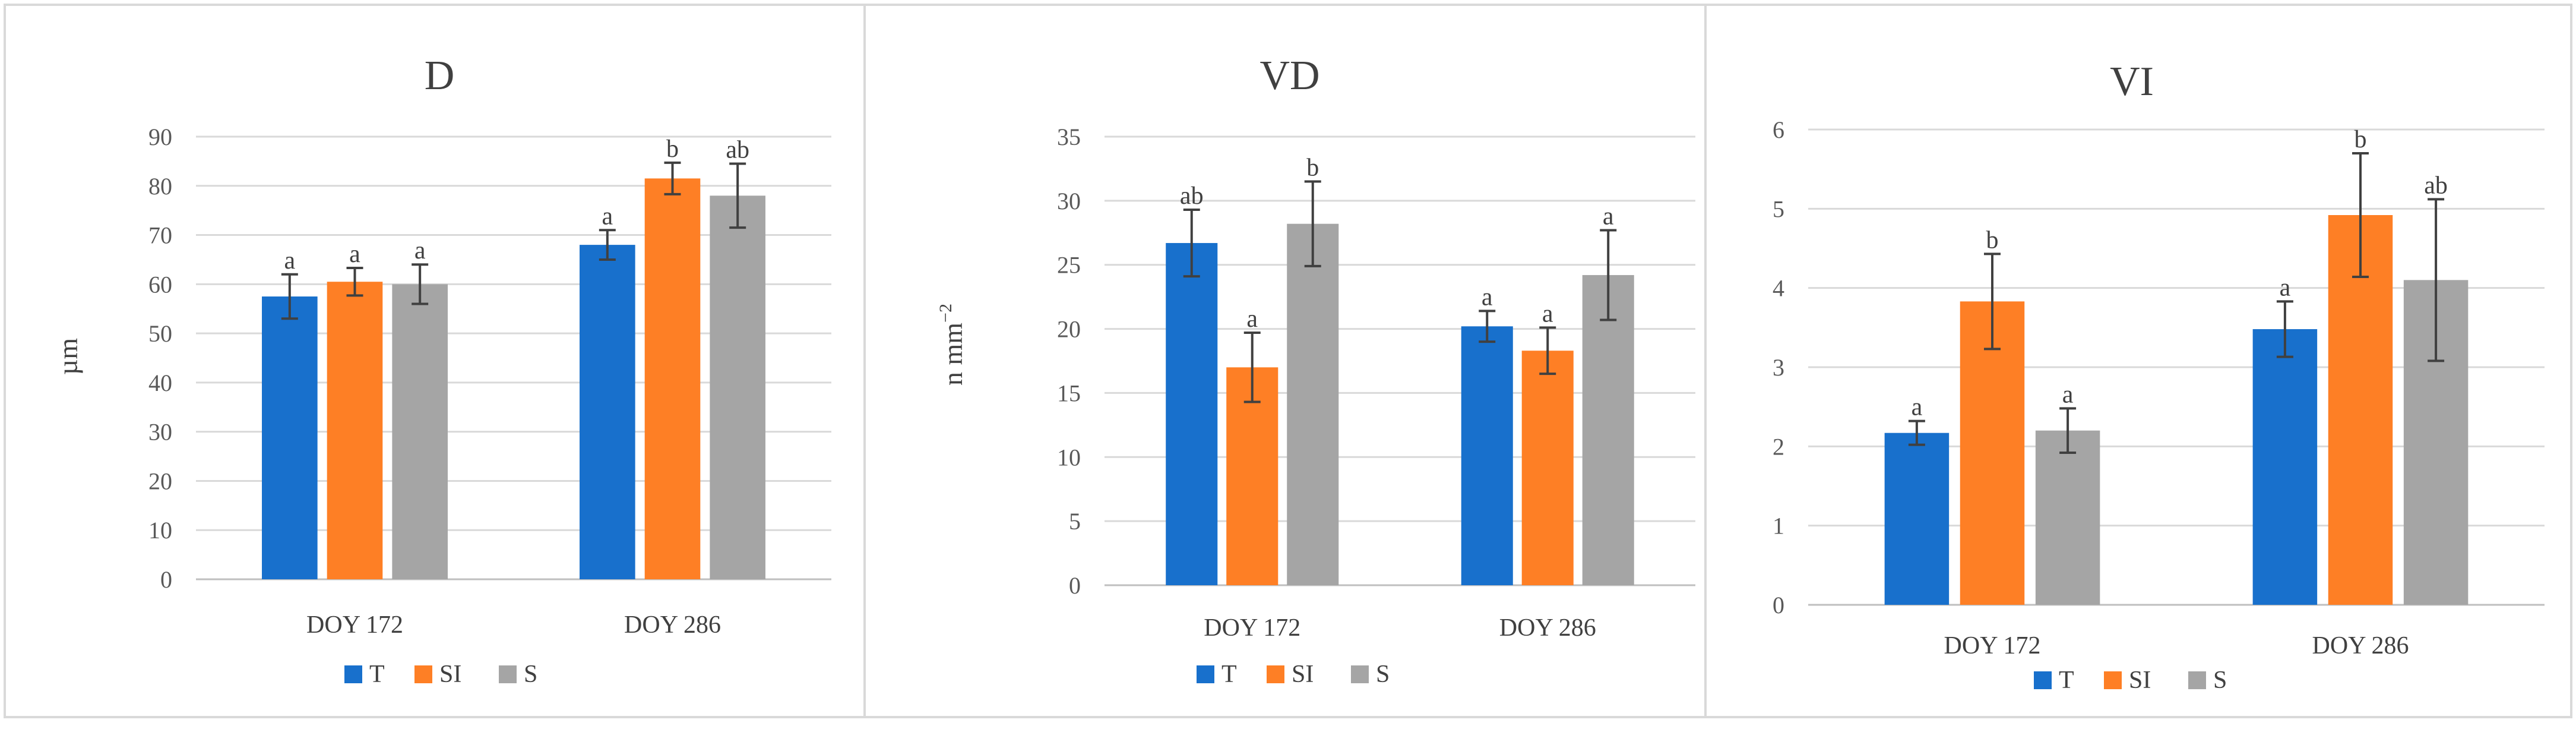  I want to click on y-tick-label: 40, so click(160, 383).